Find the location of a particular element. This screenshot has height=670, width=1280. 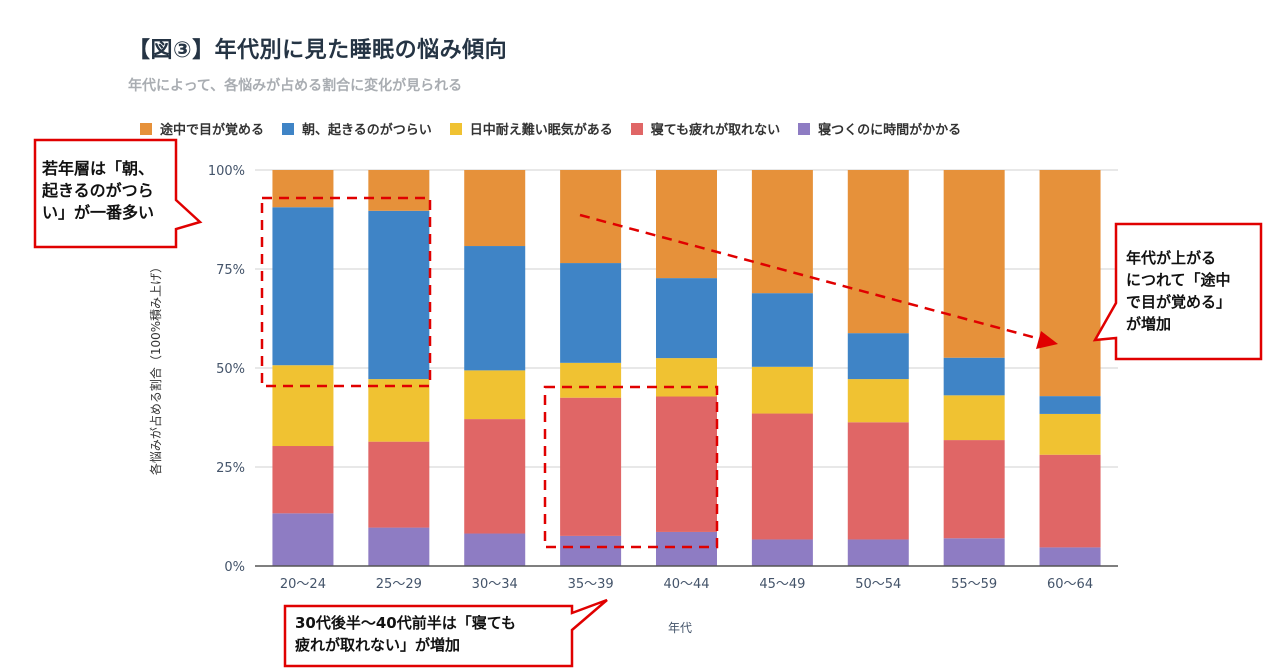

x-tick-label: 60〜64 is located at coordinates (1070, 584).